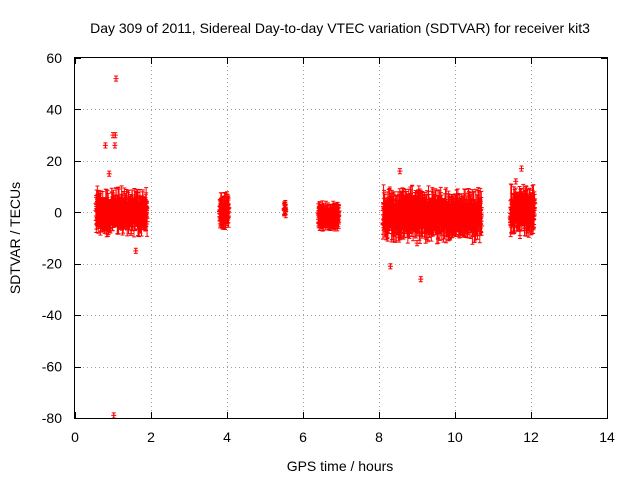 Image resolution: width=640 pixels, height=480 pixels. I want to click on x-tick-label: 10, so click(455, 437).